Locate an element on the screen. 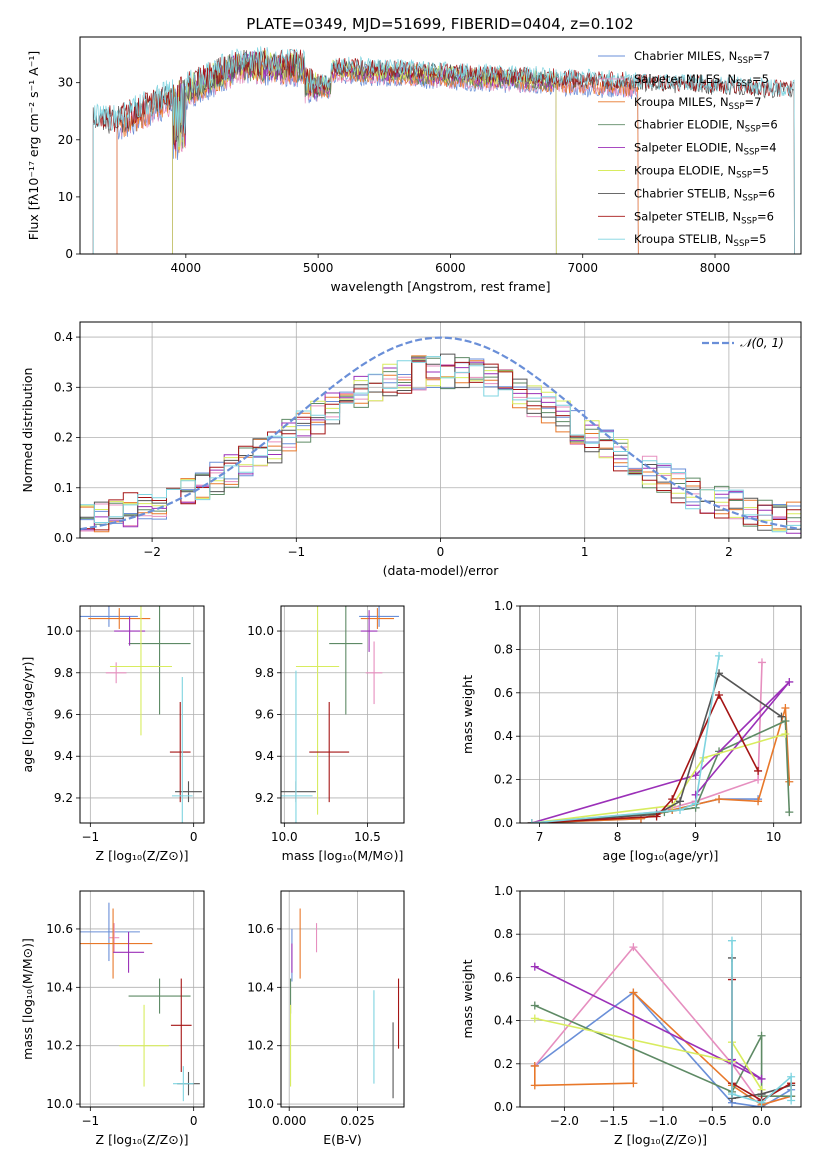 The height and width of the screenshot is (1170, 819). legend-suffix: =7 is located at coordinates (761, 56).